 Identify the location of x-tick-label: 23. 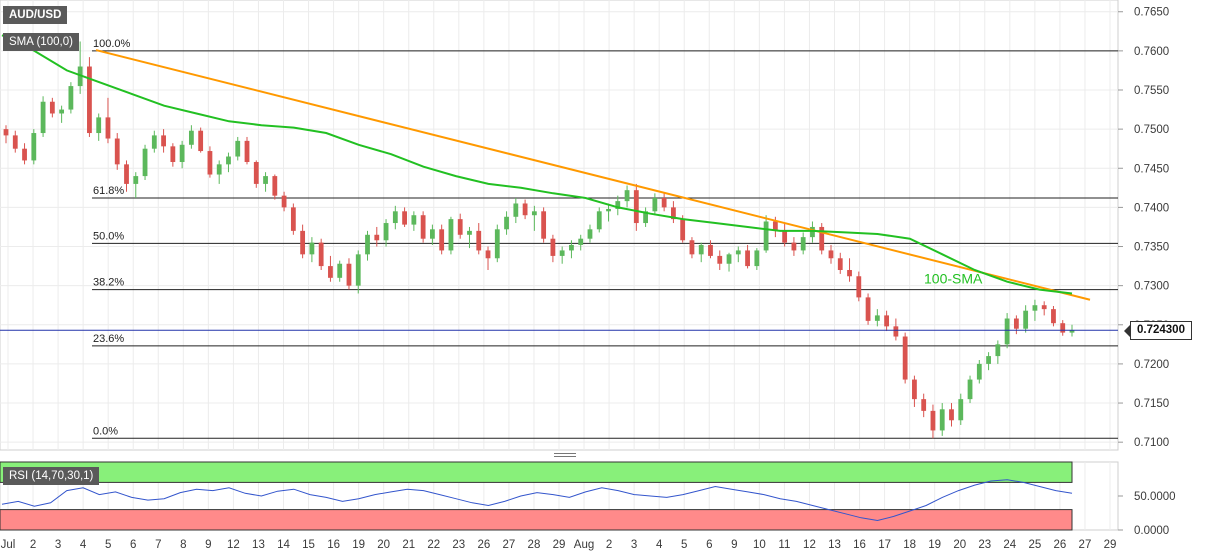
(458, 545).